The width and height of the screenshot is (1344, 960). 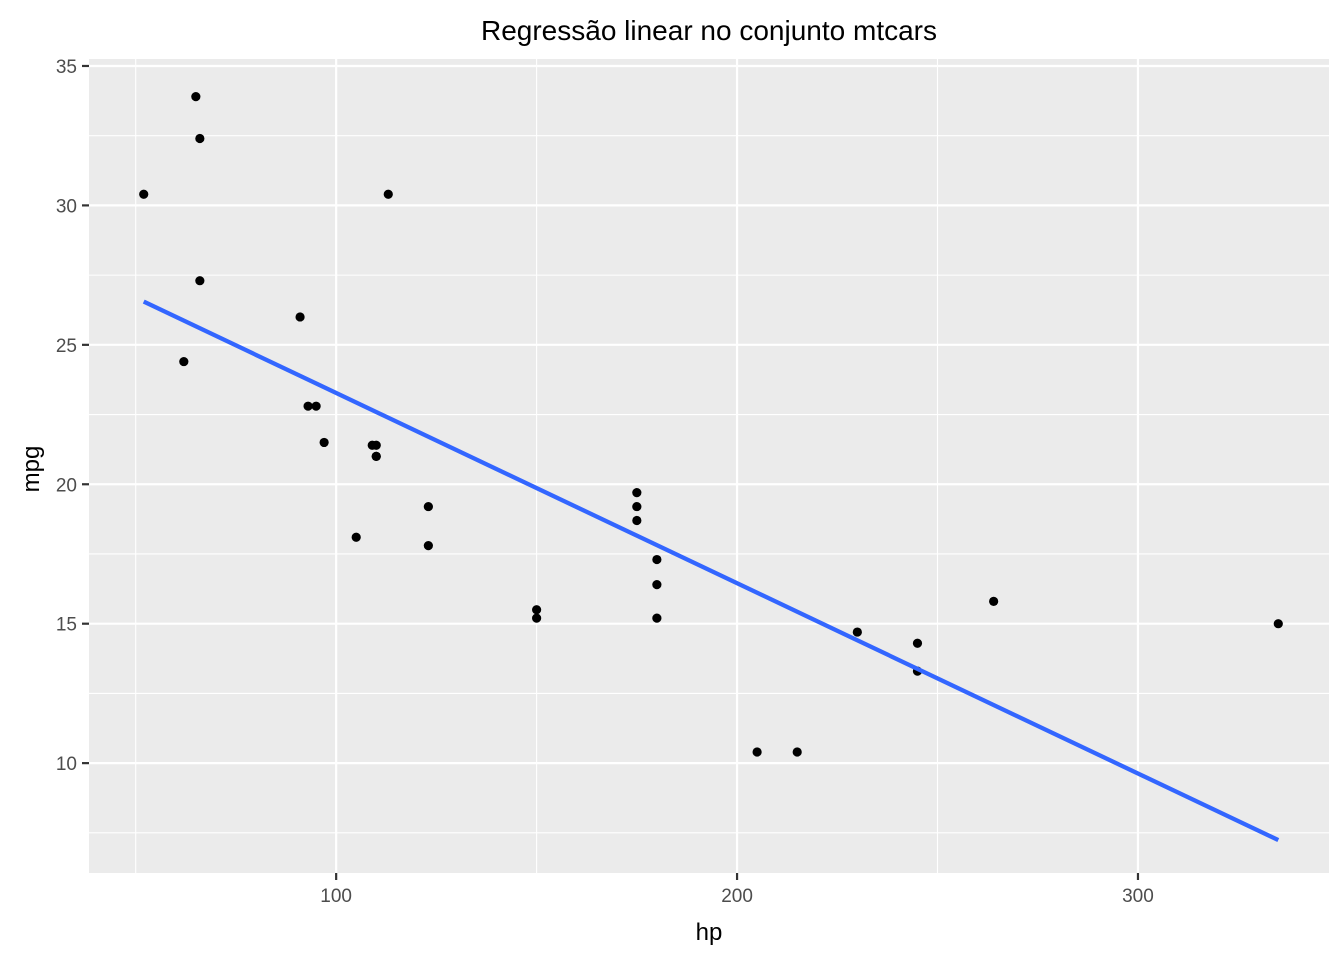 What do you see at coordinates (709, 932) in the screenshot?
I see `x-axis-title: hp` at bounding box center [709, 932].